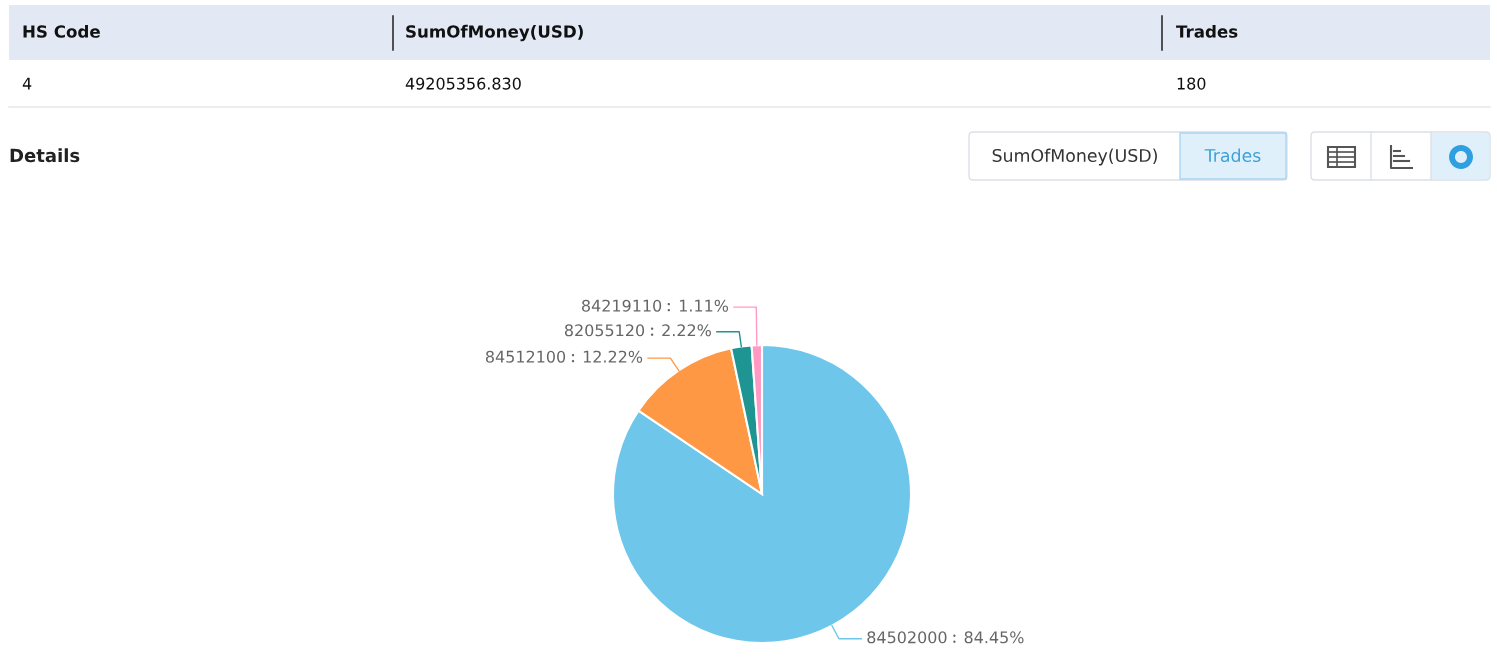 This screenshot has height=660, width=1497. I want to click on text: Details, so click(45, 155).